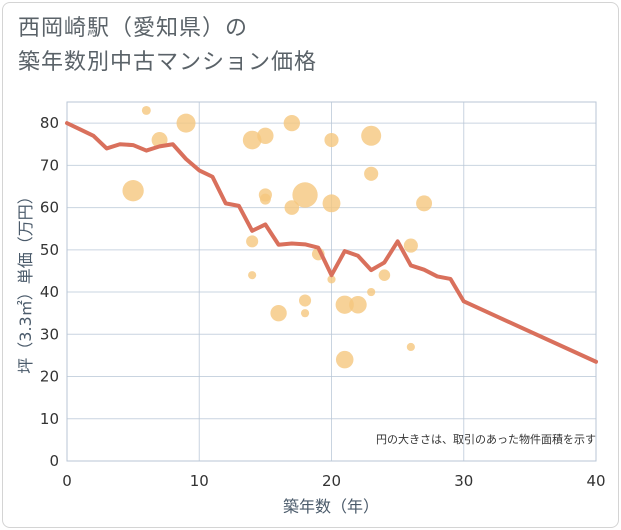 The image size is (621, 530). Describe the element at coordinates (199, 481) in the screenshot. I see `x-tick-label-1: 10` at that location.